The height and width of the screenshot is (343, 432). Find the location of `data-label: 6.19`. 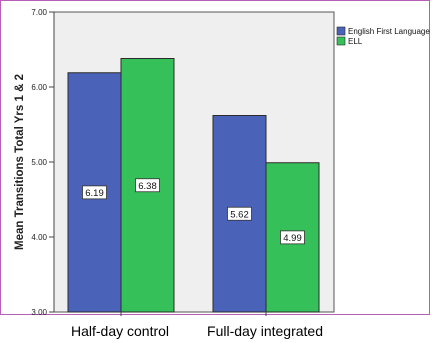

data-label: 6.19 is located at coordinates (94, 193).